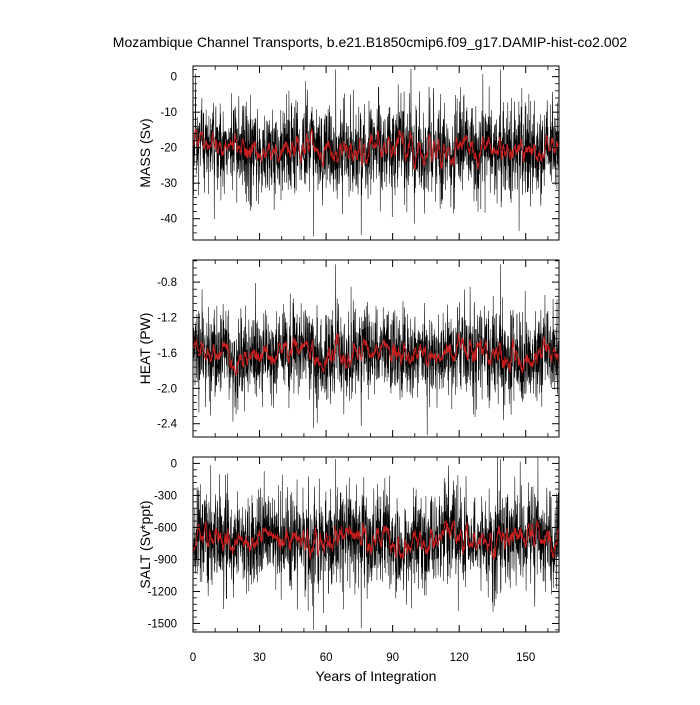 Image resolution: width=700 pixels, height=705 pixels. Describe the element at coordinates (326, 658) in the screenshot. I see `x-tick-label: 60` at that location.